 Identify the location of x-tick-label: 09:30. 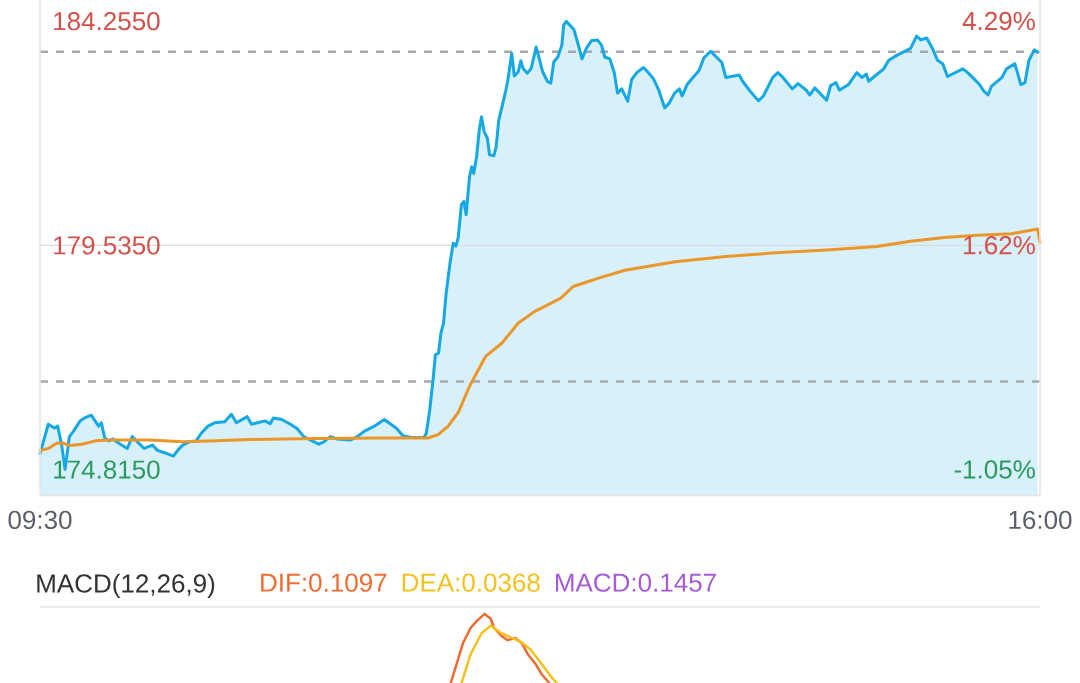
(40, 520).